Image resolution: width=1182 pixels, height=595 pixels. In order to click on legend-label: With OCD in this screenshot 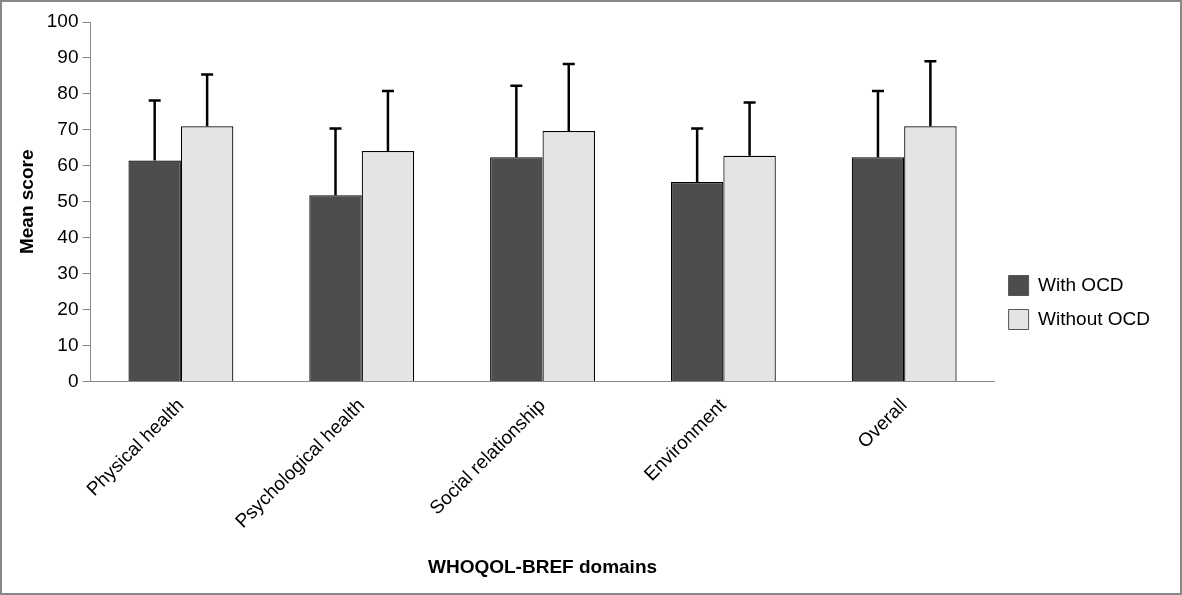, I will do `click(1081, 284)`.